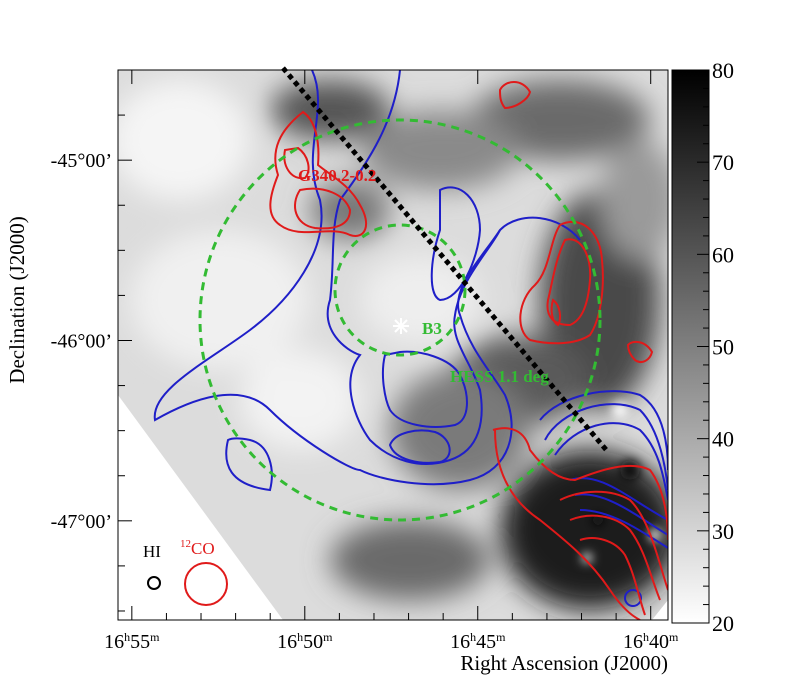  I want to click on colorbar-tick-label: 80, so click(723, 70).